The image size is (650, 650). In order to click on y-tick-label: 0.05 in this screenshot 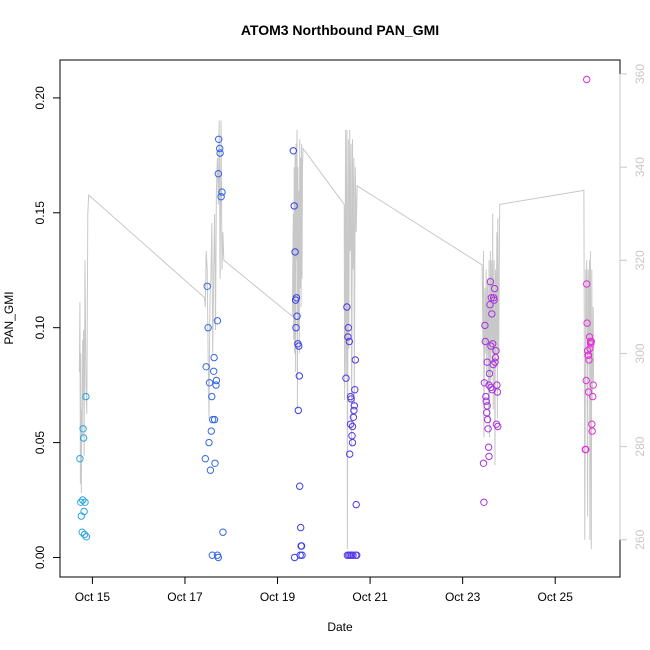, I will do `click(40, 443)`.